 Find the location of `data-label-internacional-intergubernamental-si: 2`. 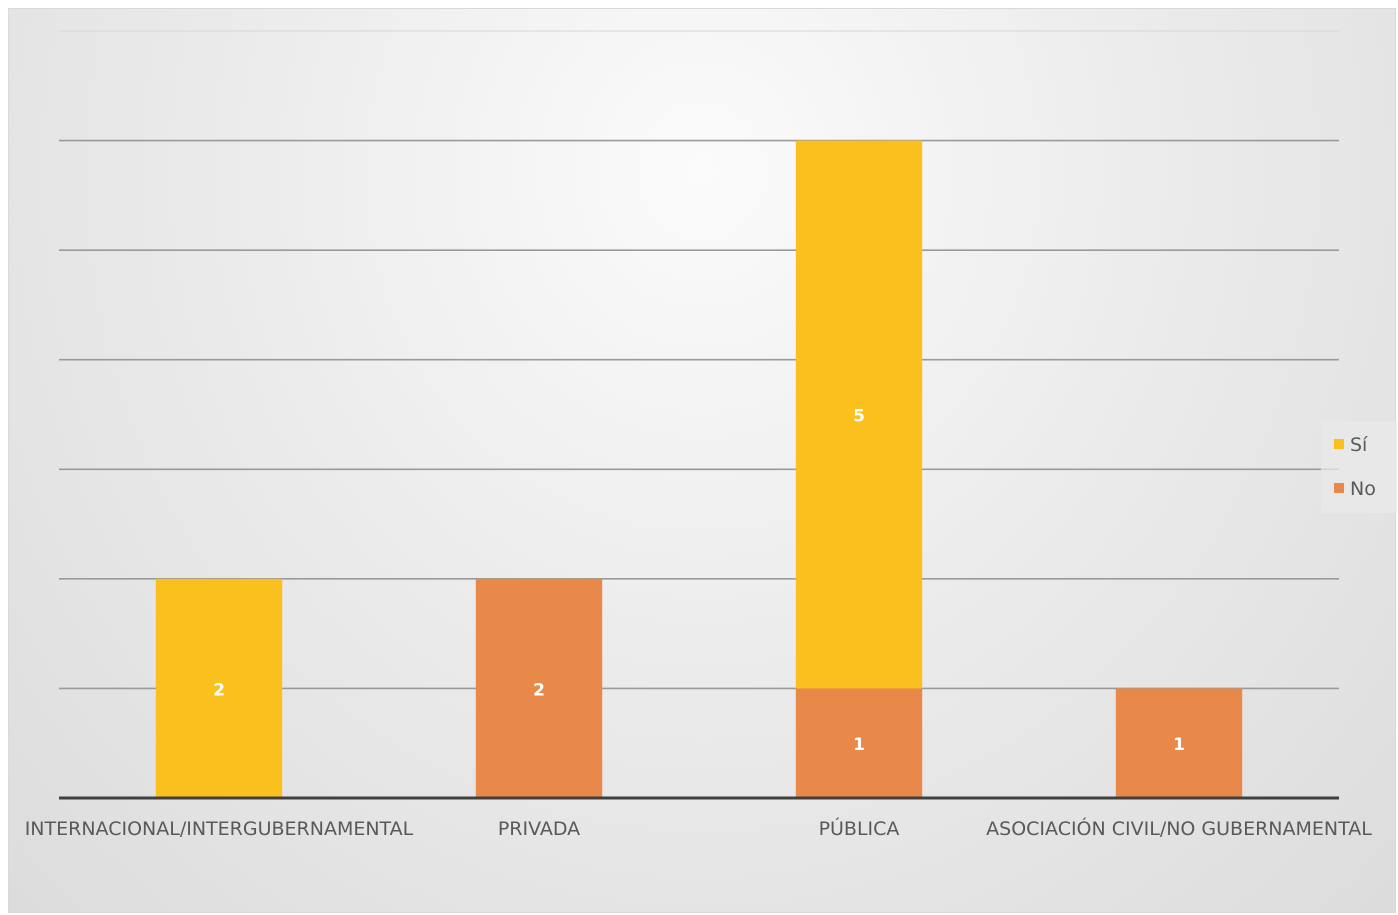

data-label-internacional-intergubernamental-si: 2 is located at coordinates (219, 690).